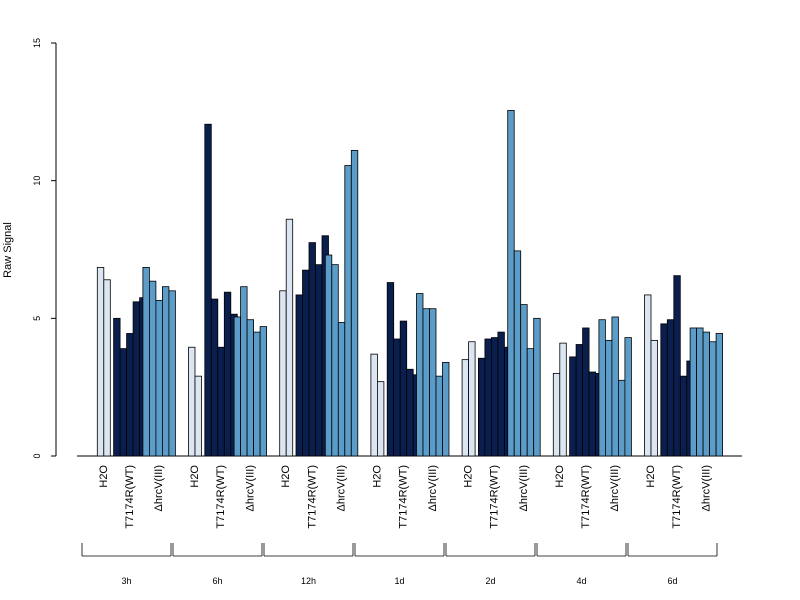  Describe the element at coordinates (37, 181) in the screenshot. I see `y-tick-label: 10` at that location.